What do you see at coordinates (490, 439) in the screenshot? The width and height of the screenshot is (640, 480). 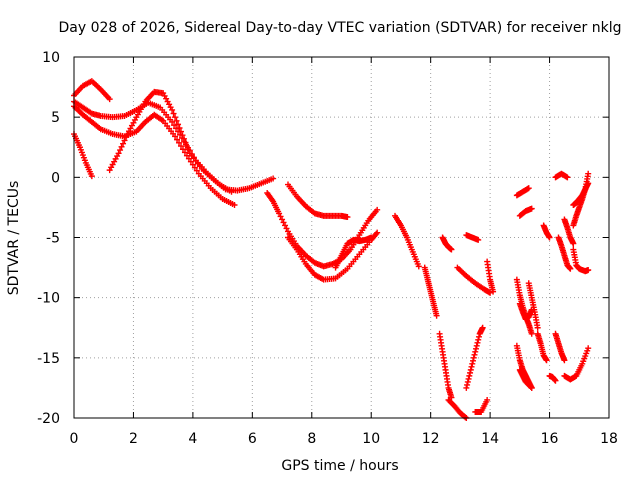 I see `x-tick-label: 14` at bounding box center [490, 439].